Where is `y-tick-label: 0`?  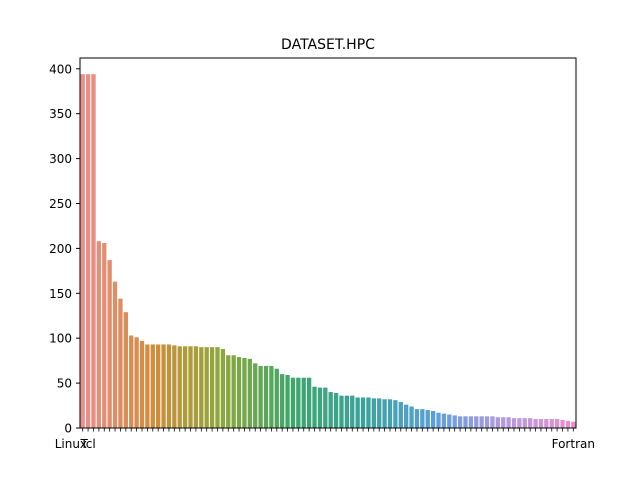
y-tick-label: 0 is located at coordinates (68, 429).